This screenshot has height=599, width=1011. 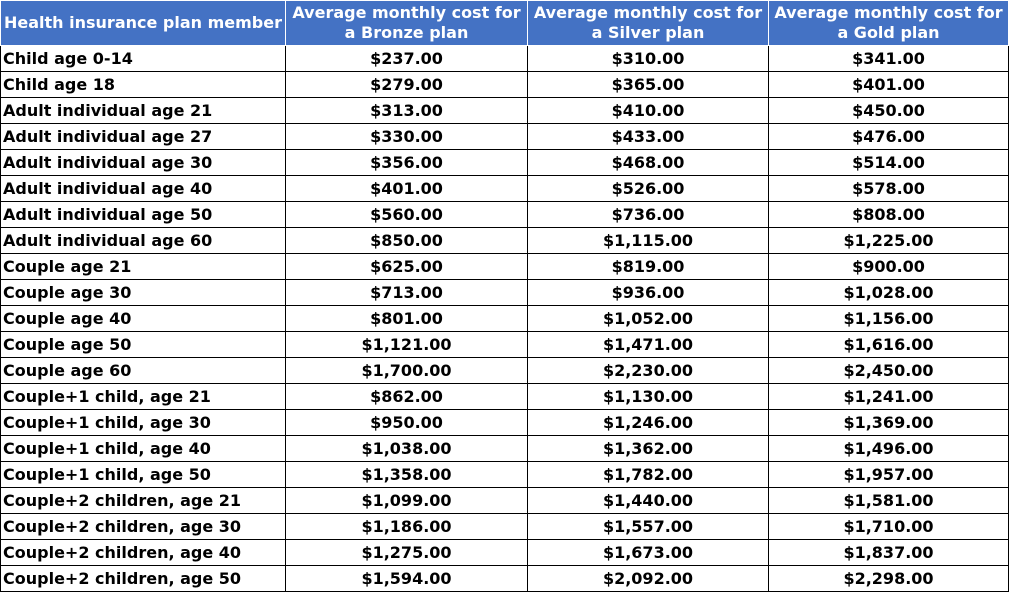 I want to click on silver-cost-cell: $468.00, so click(x=648, y=162).